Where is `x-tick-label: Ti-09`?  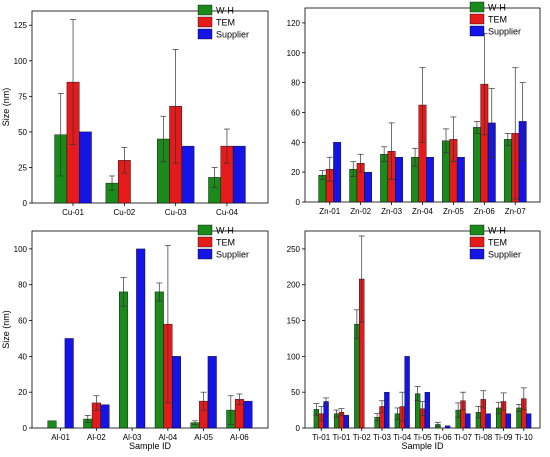
x-tick-label: Ti-09 is located at coordinates (504, 437).